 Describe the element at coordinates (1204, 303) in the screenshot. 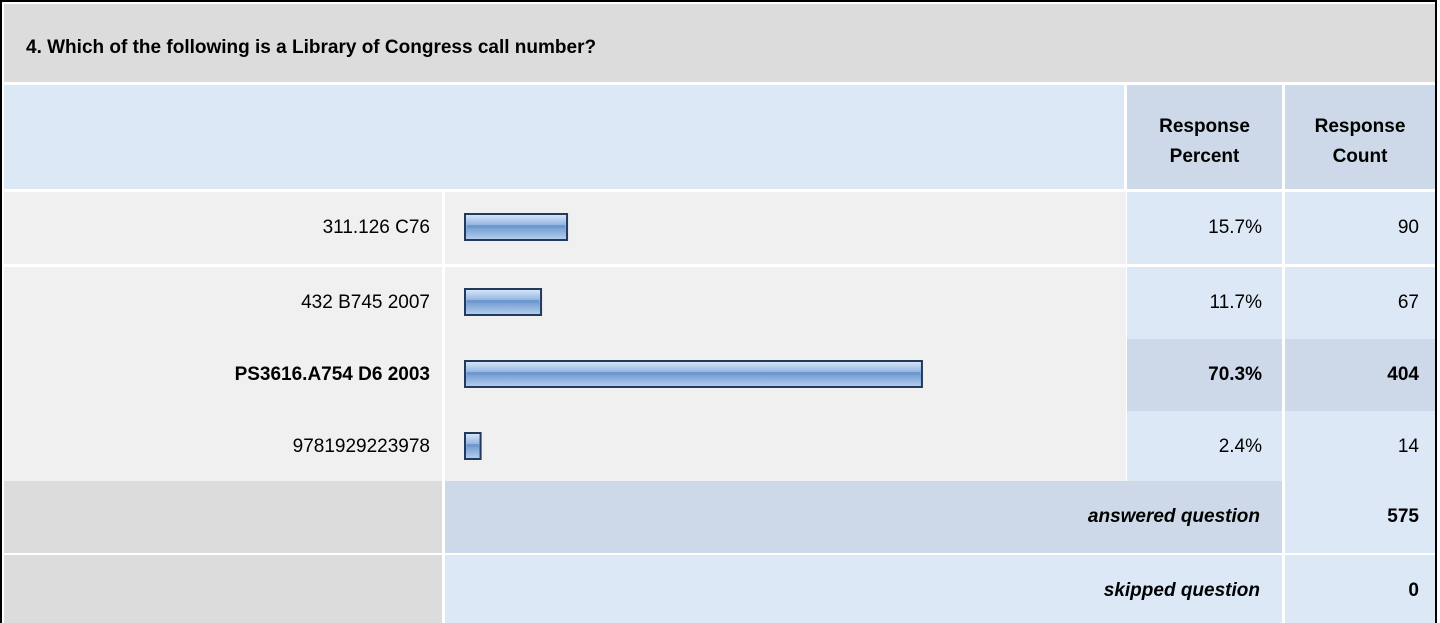

I see `response-percent-cell: 11.7%` at that location.